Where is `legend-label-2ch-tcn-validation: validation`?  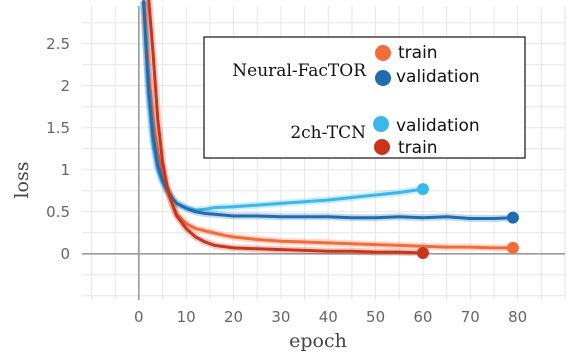
legend-label-2ch-tcn-validation: validation is located at coordinates (438, 126).